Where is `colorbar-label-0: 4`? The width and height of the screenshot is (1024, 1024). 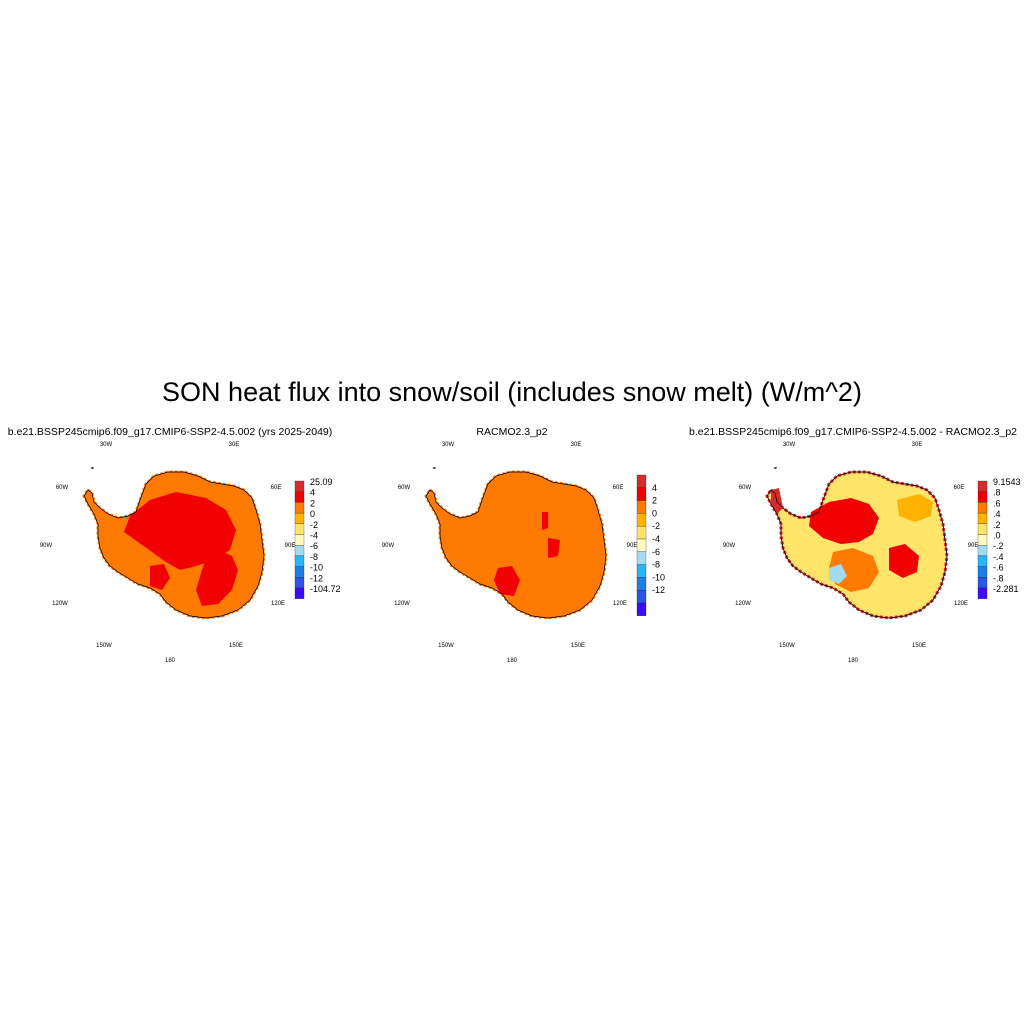 colorbar-label-0: 4 is located at coordinates (654, 488).